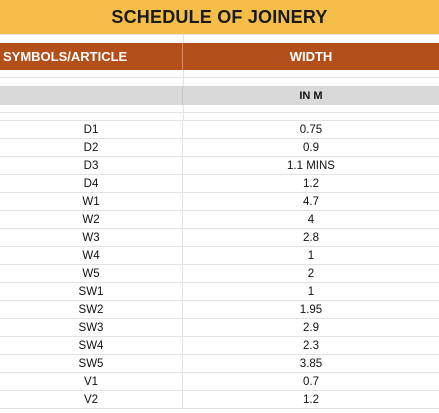 Image resolution: width=439 pixels, height=413 pixels. Describe the element at coordinates (219, 166) in the screenshot. I see `table-row: D3 1.1 MINS` at that location.